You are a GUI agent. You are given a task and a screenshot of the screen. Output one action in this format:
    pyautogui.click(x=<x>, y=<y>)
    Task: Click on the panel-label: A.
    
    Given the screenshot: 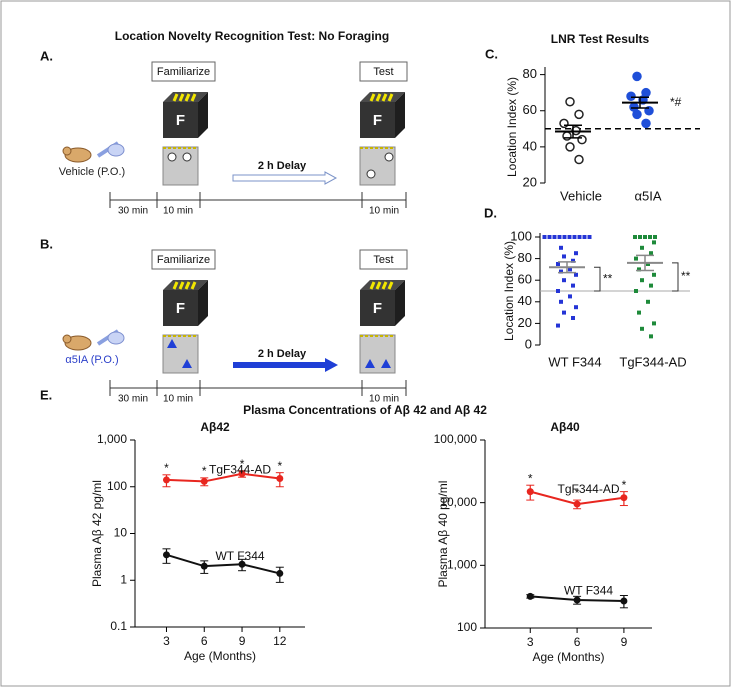 What is the action you would take?
    pyautogui.click(x=46, y=55)
    